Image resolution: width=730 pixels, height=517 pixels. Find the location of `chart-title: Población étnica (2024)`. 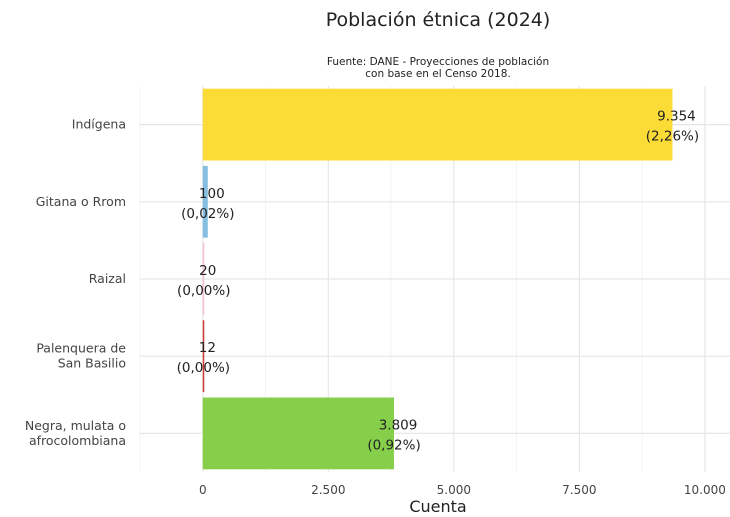

chart-title: Población étnica (2024) is located at coordinates (438, 20).